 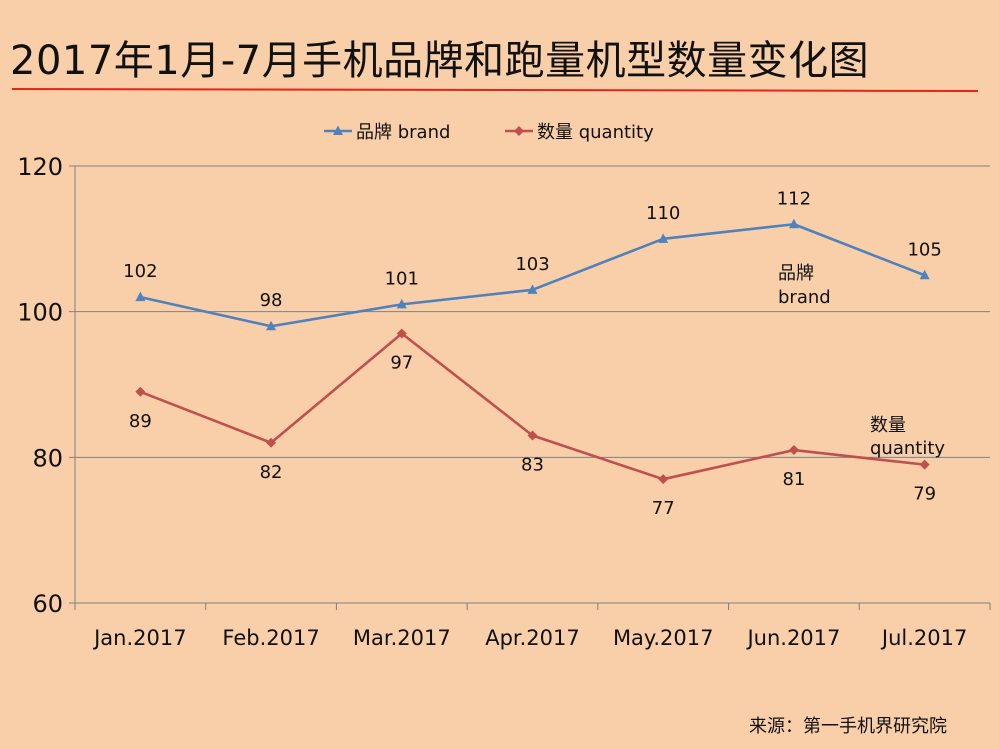 What do you see at coordinates (402, 278) in the screenshot?
I see `data-label: 101` at bounding box center [402, 278].